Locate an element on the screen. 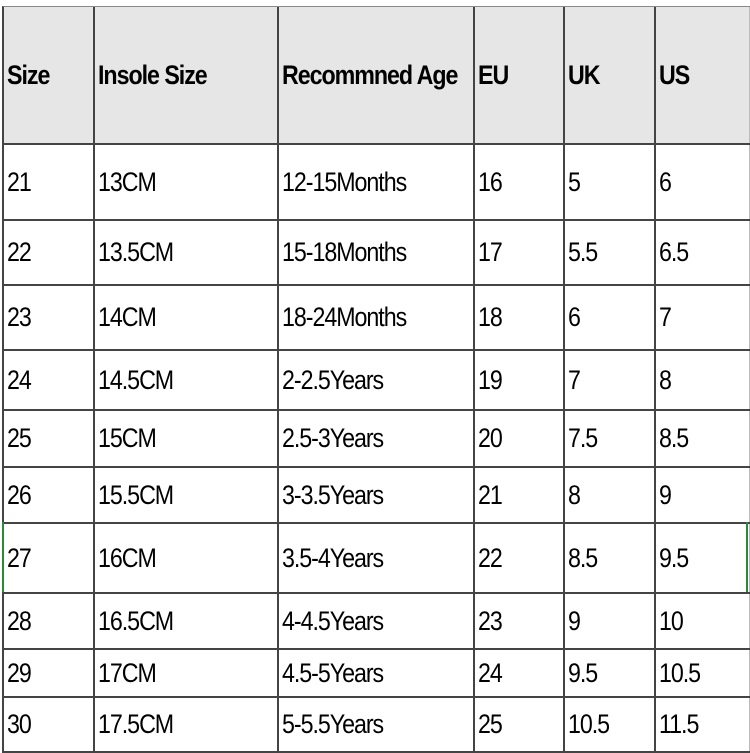  header-label: UK is located at coordinates (584, 74).